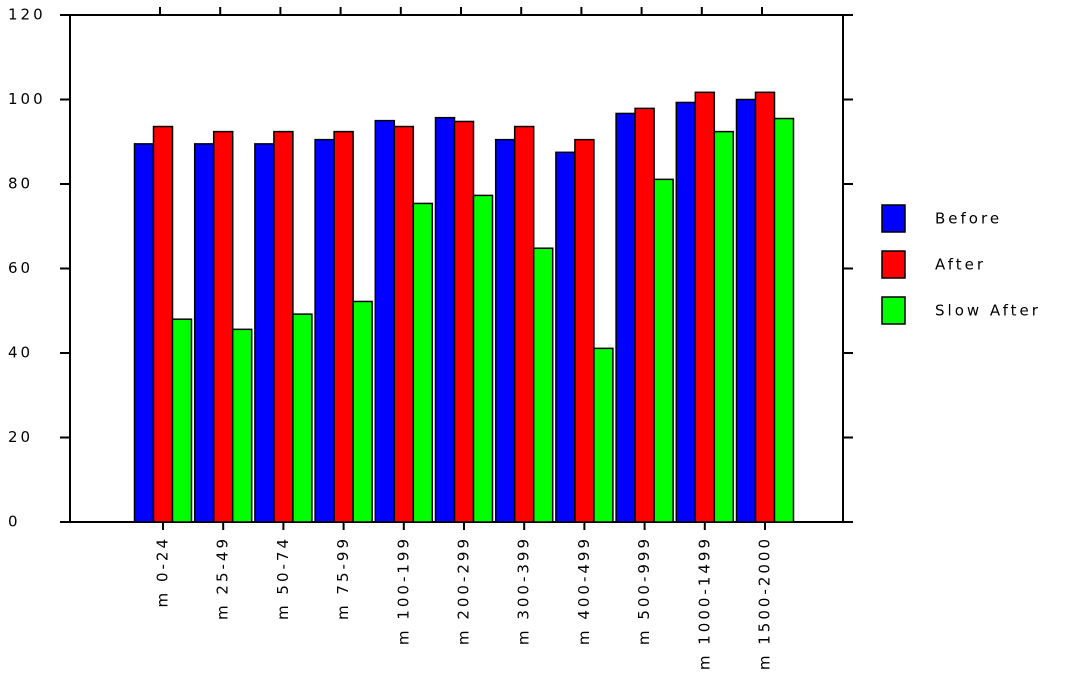 The height and width of the screenshot is (700, 1070). Describe the element at coordinates (524, 590) in the screenshot. I see `x-tick-label: m 300-399` at that location.